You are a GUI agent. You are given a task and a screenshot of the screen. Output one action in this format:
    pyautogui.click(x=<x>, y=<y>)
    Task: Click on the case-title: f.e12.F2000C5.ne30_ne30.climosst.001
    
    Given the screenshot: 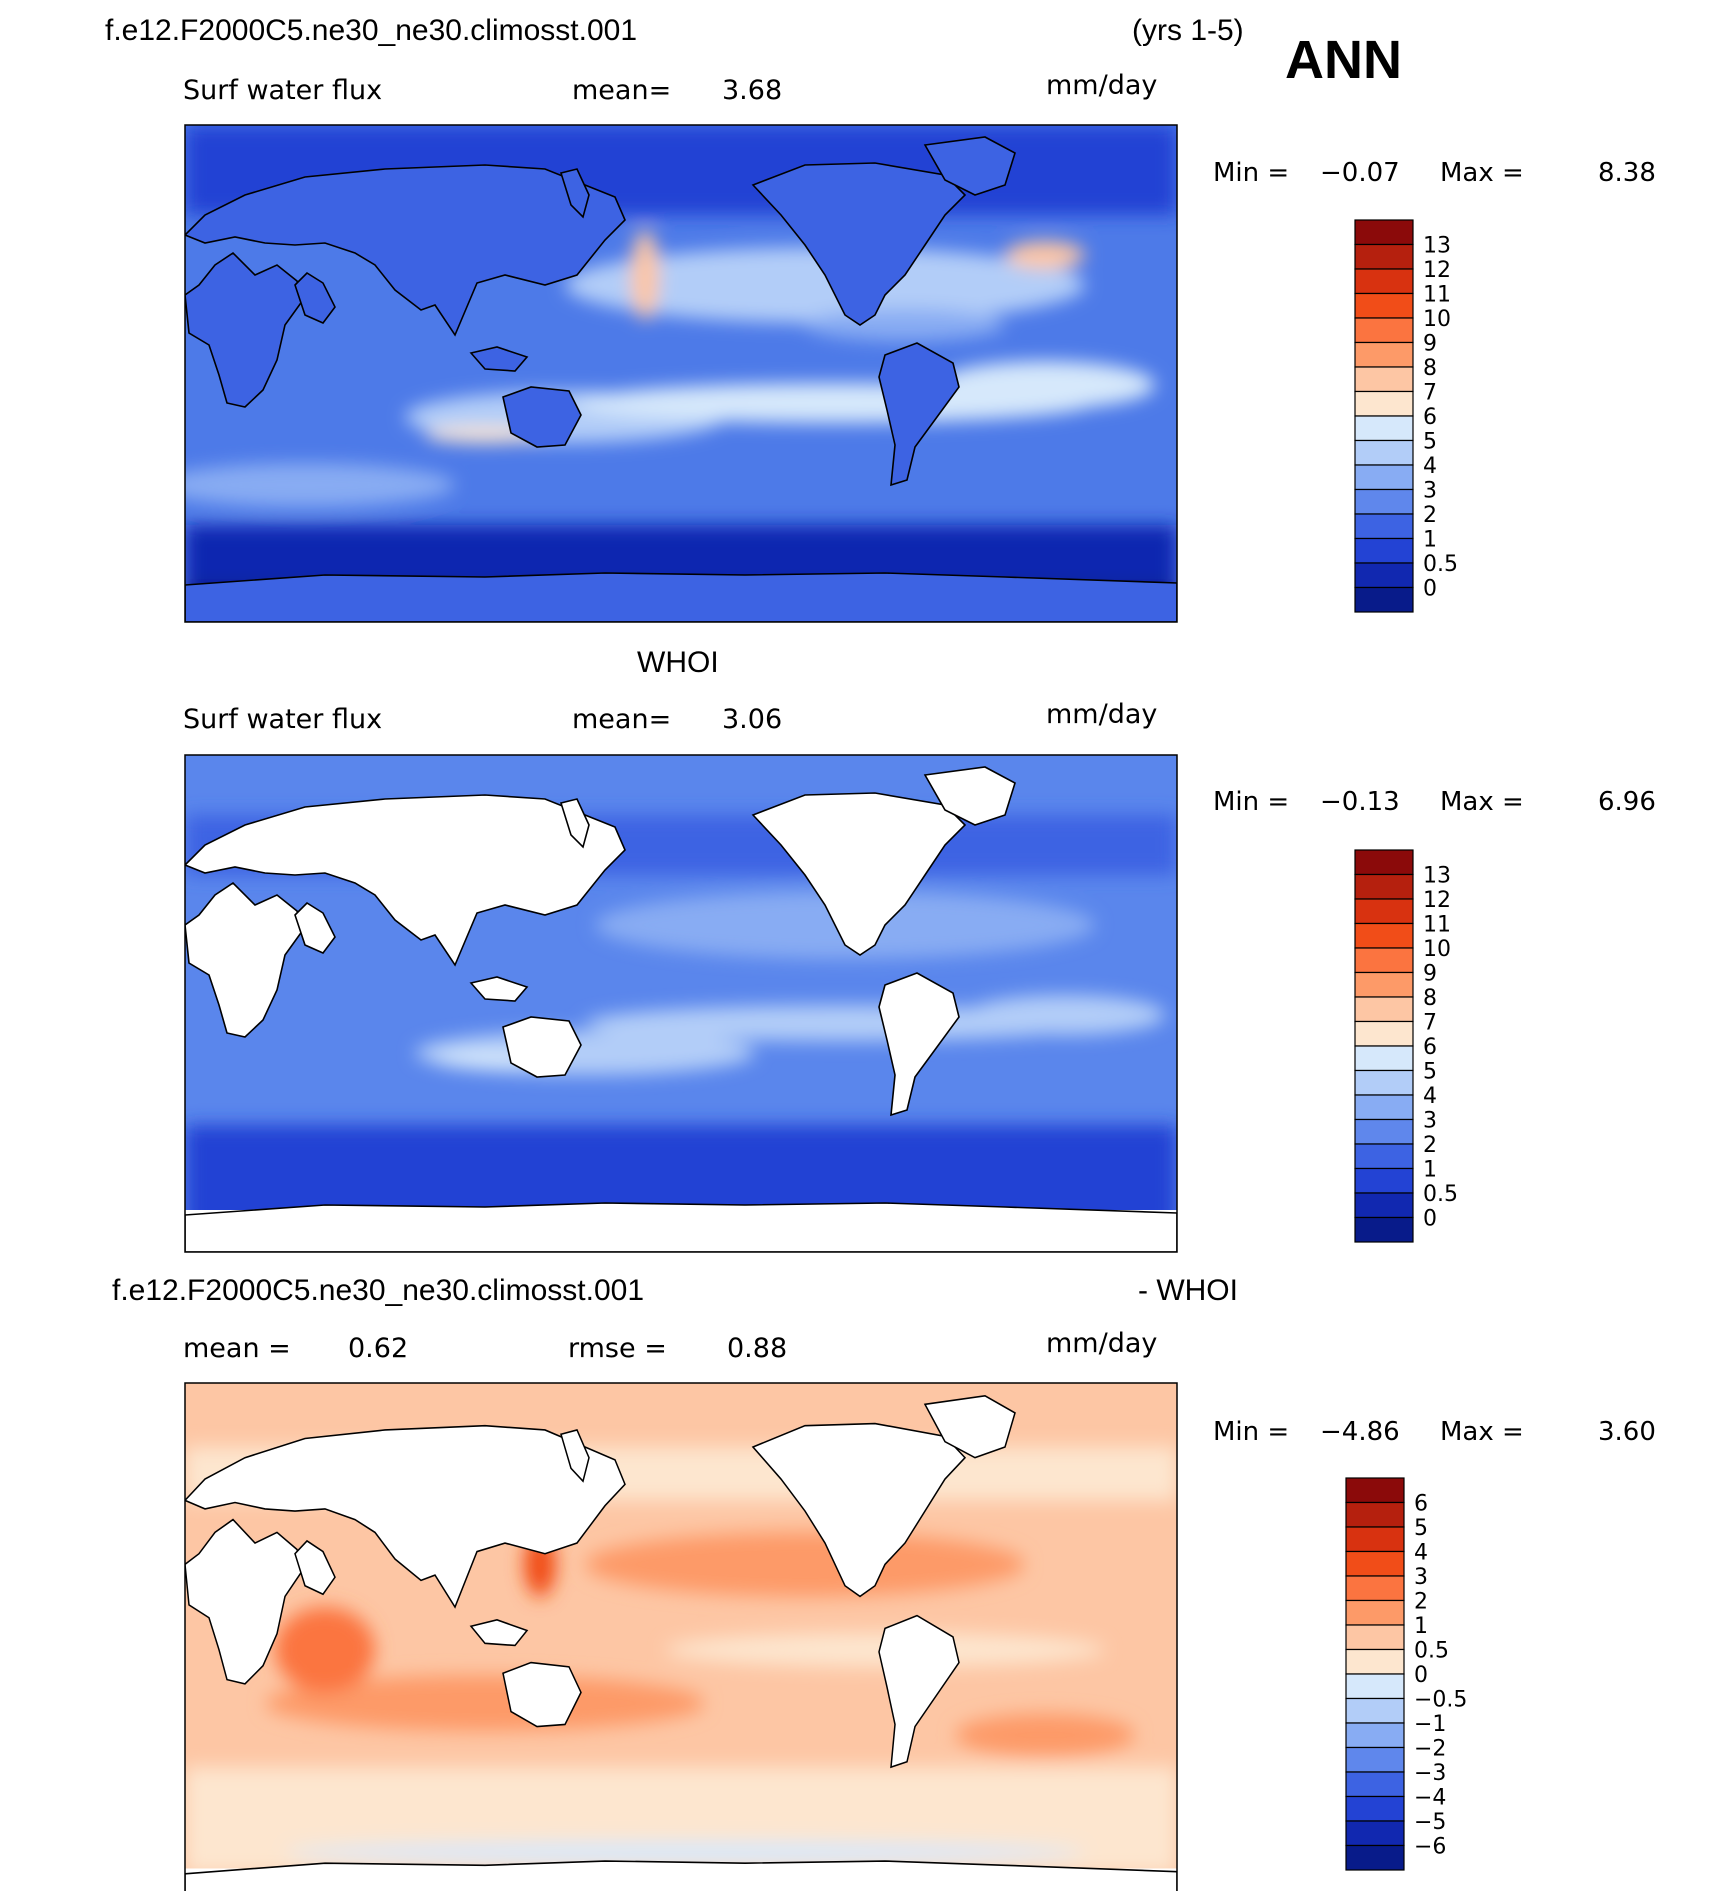 What is the action you would take?
    pyautogui.click(x=371, y=30)
    